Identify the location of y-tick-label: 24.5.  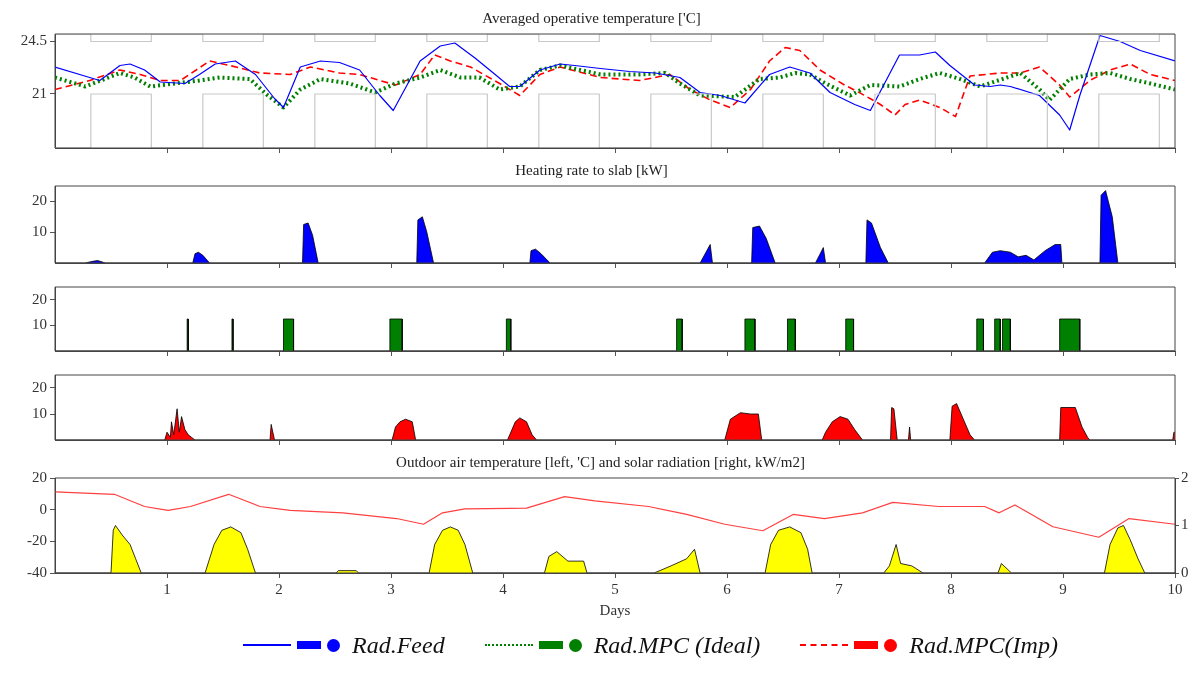
(33, 40).